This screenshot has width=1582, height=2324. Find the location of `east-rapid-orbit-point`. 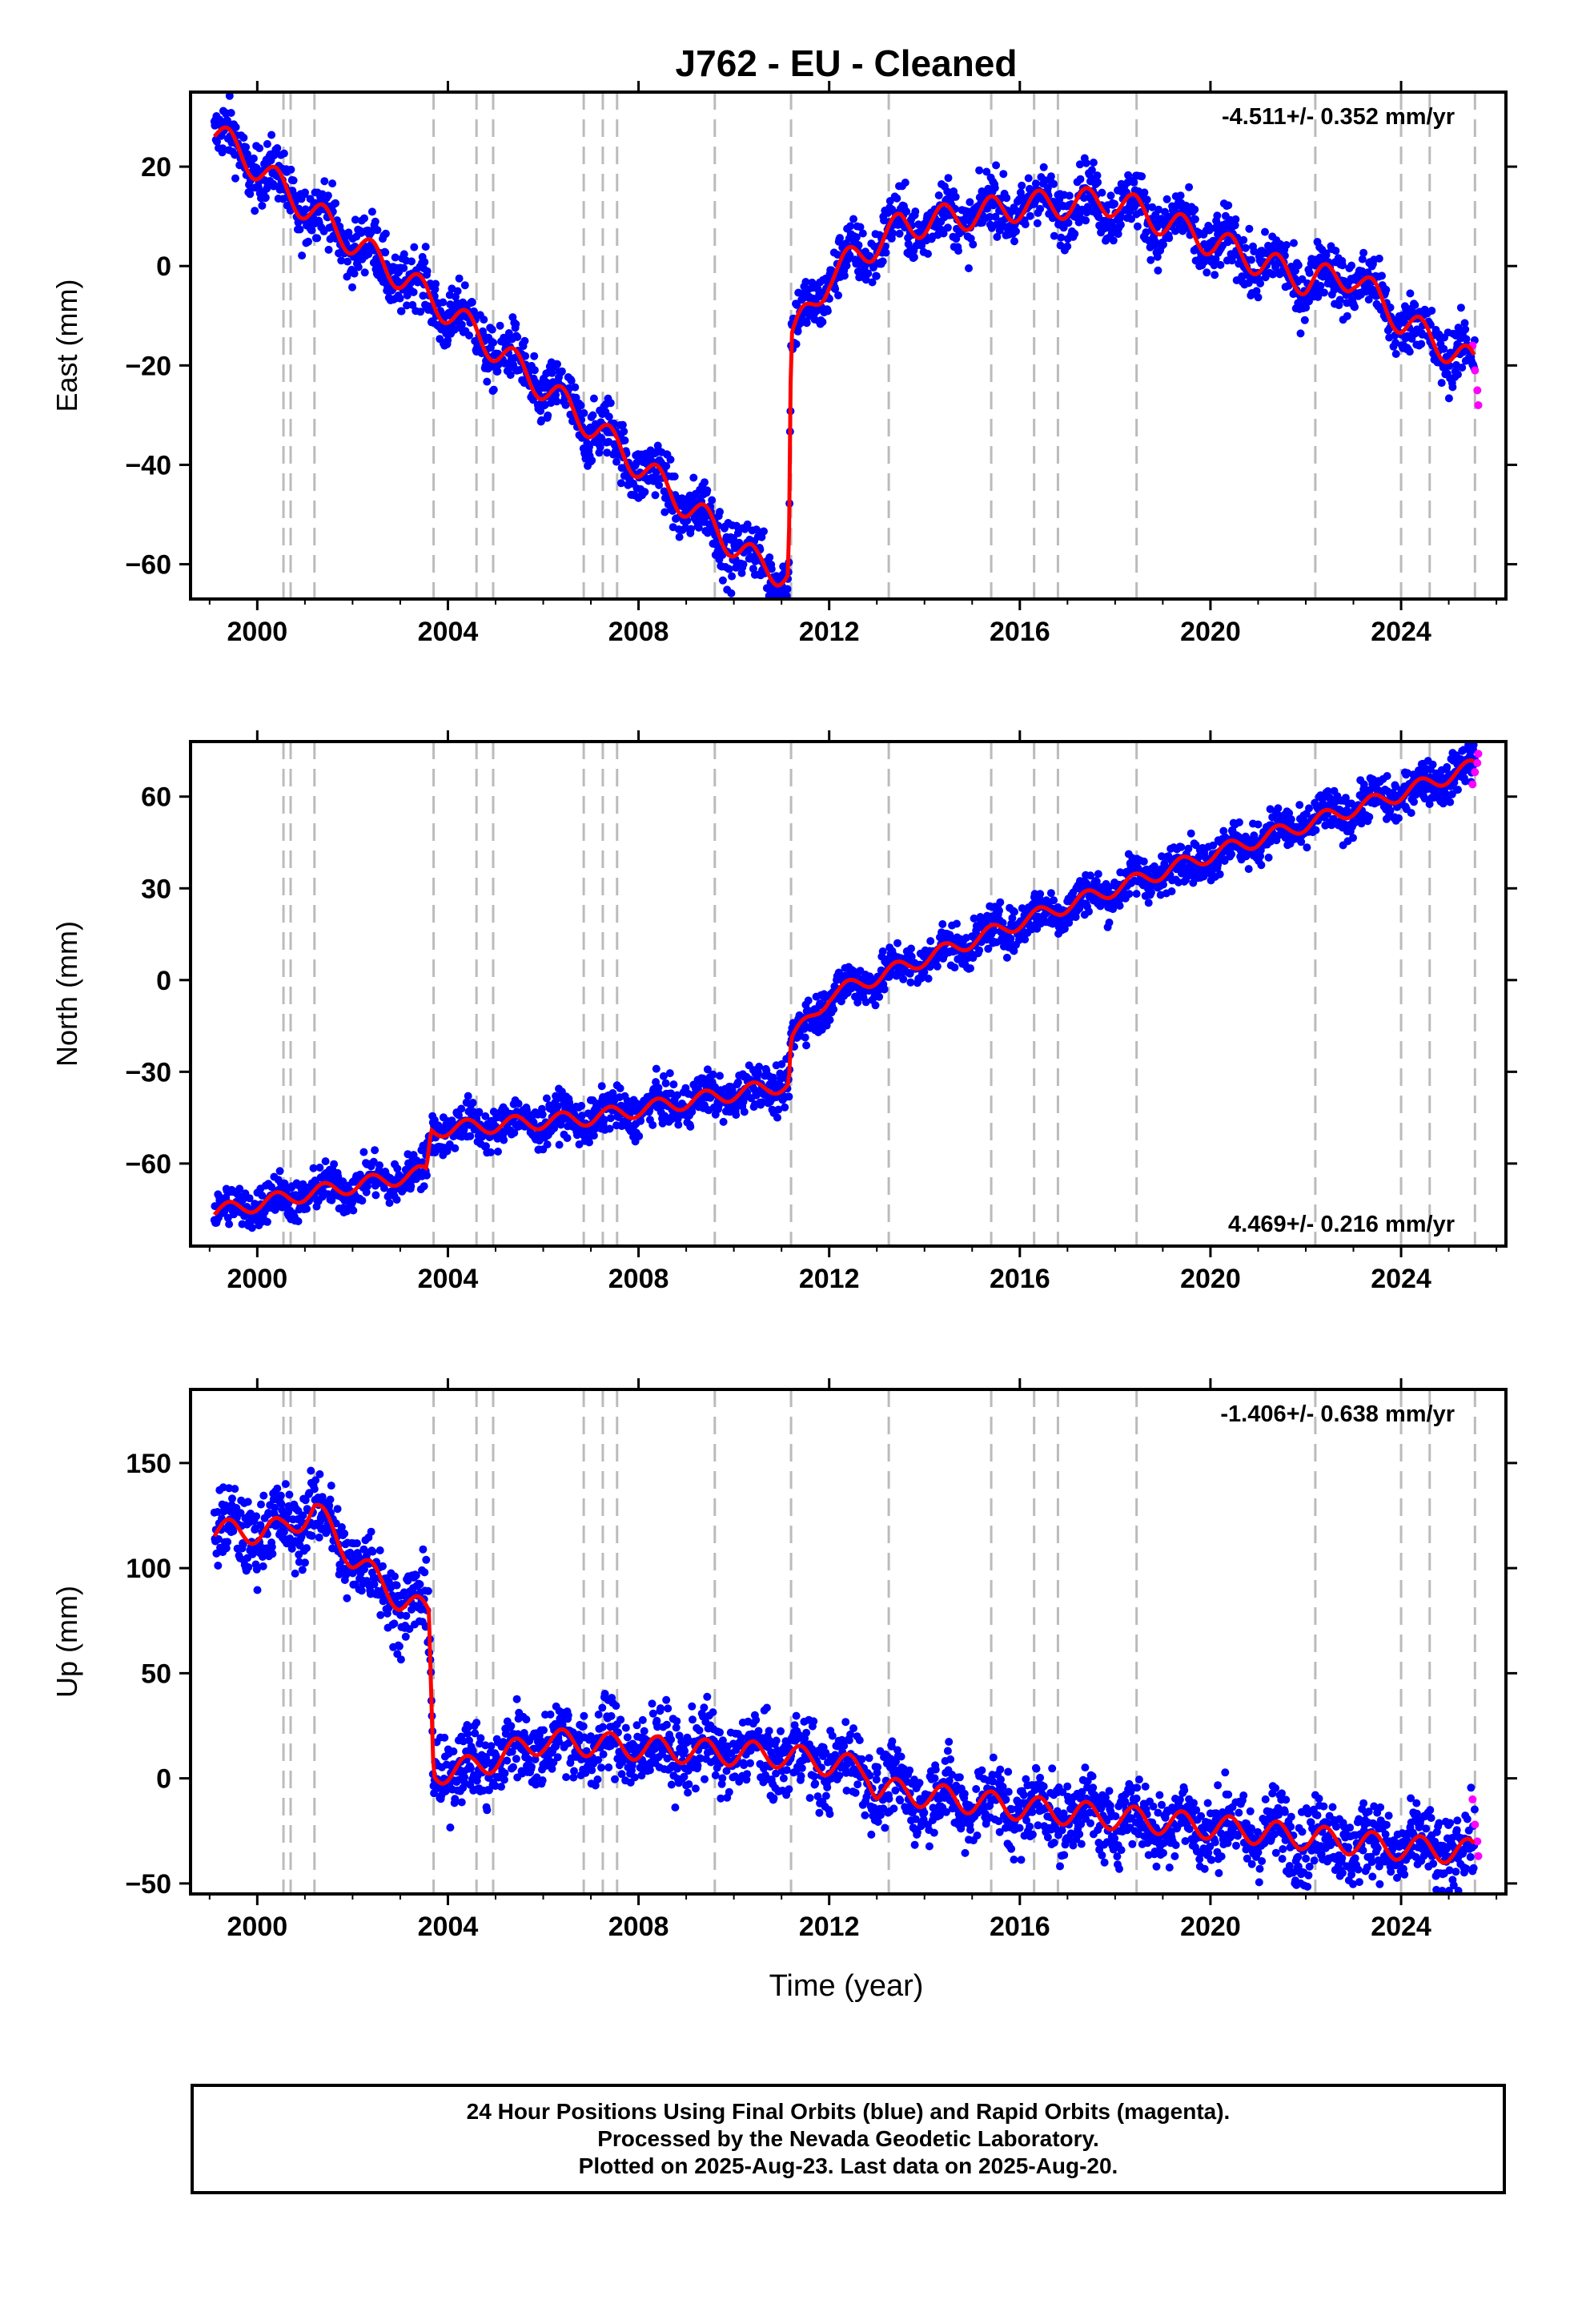

east-rapid-orbit-point is located at coordinates (1475, 370).